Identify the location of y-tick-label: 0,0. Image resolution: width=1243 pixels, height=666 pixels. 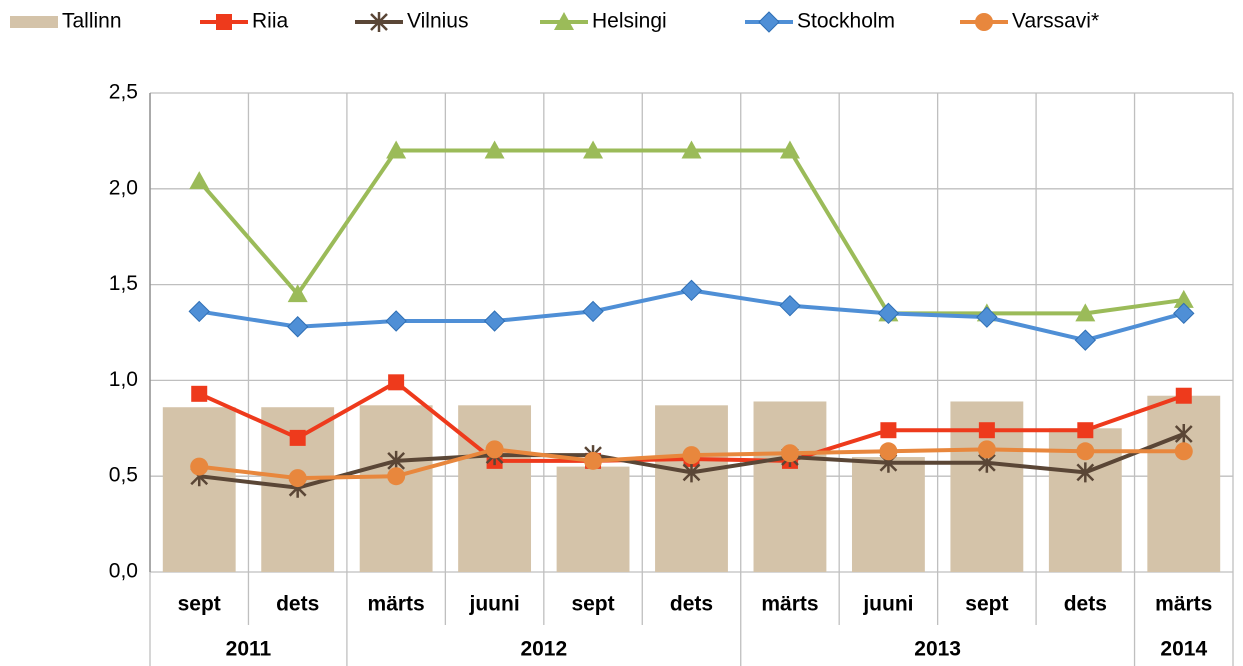
(123, 571).